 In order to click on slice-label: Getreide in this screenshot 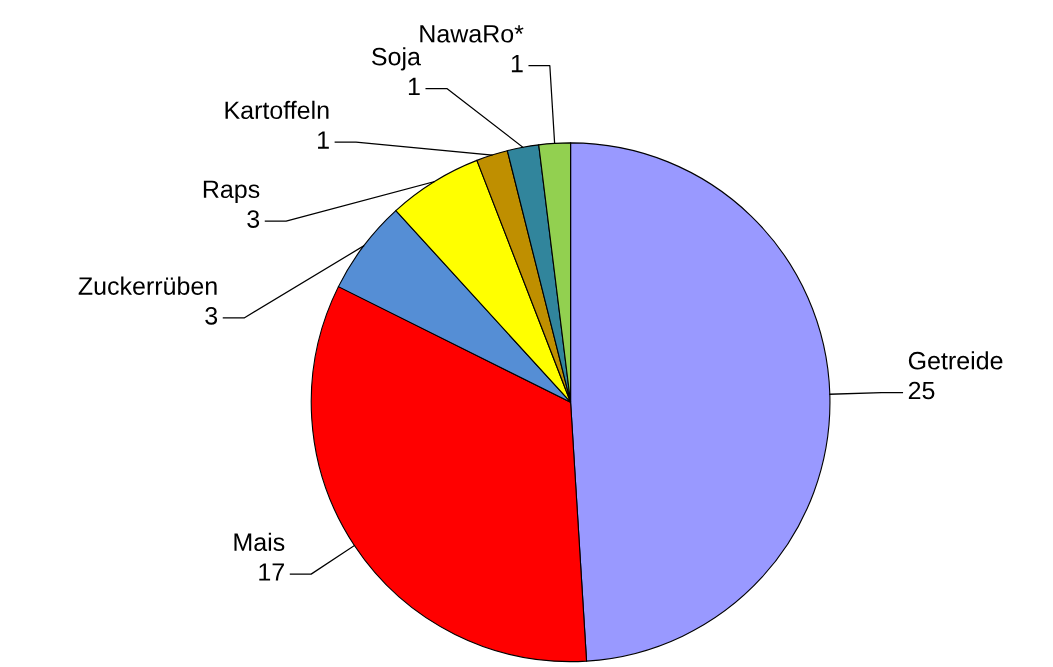, I will do `click(955, 360)`.